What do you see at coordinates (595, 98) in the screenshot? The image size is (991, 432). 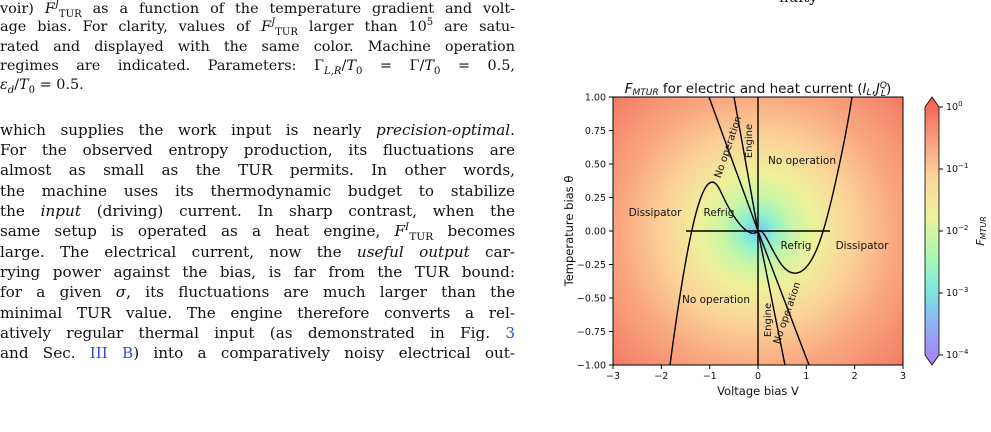 I see `y-tick-label: 1.00` at bounding box center [595, 98].